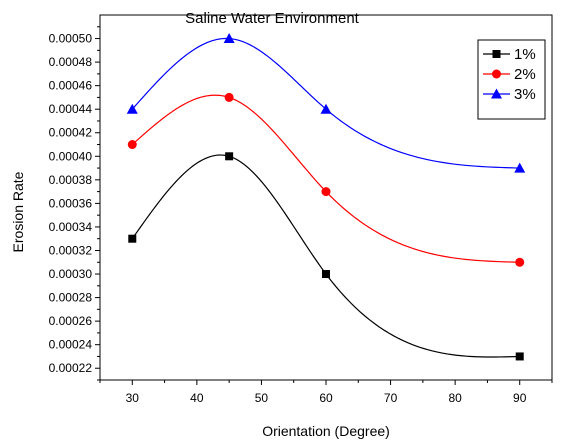  What do you see at coordinates (326, 192) in the screenshot?
I see `data-point-s1-p2` at bounding box center [326, 192].